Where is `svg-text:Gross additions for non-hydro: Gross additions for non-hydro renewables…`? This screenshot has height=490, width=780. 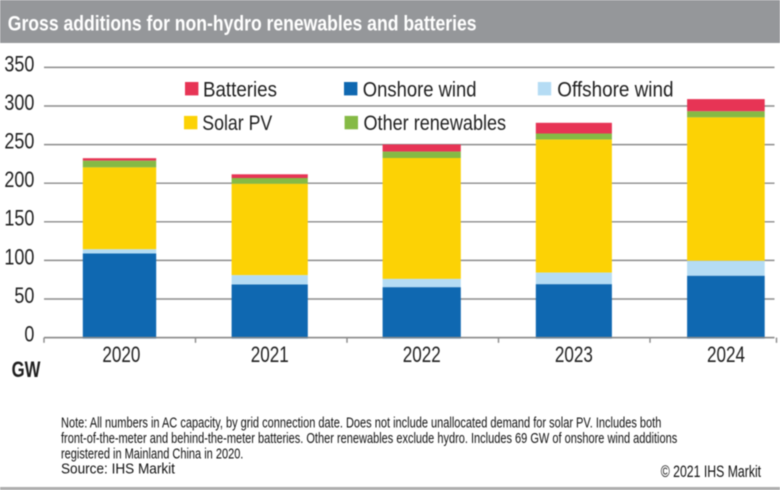
svg-text:Gross additions for non-hydro: Gross additions for non-hydro renewables… is located at coordinates (242, 24).